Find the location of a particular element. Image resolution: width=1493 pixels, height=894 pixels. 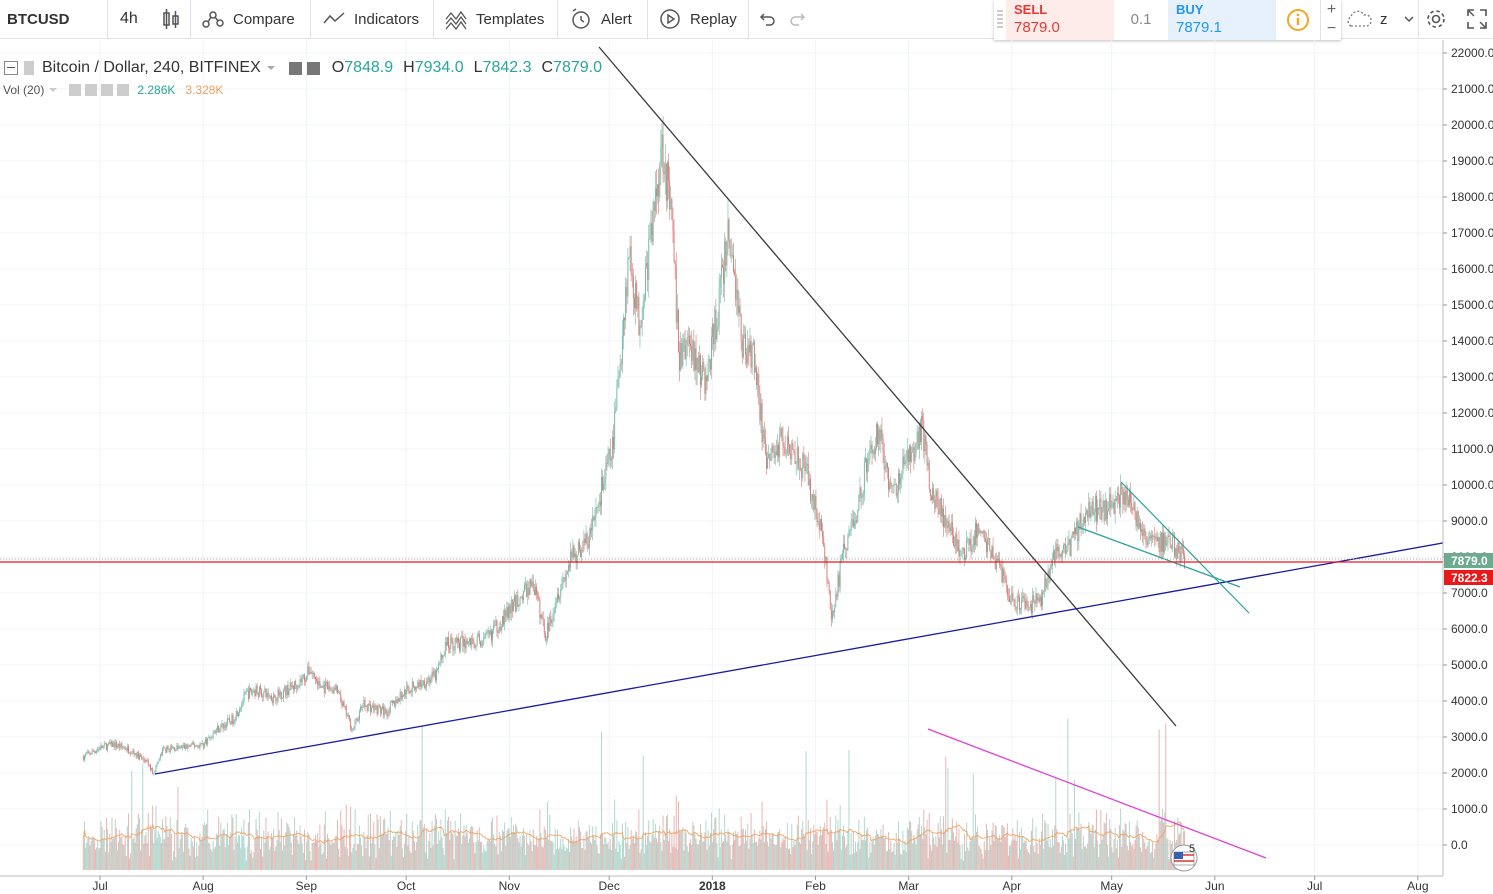

compare-label: Compare is located at coordinates (264, 19).